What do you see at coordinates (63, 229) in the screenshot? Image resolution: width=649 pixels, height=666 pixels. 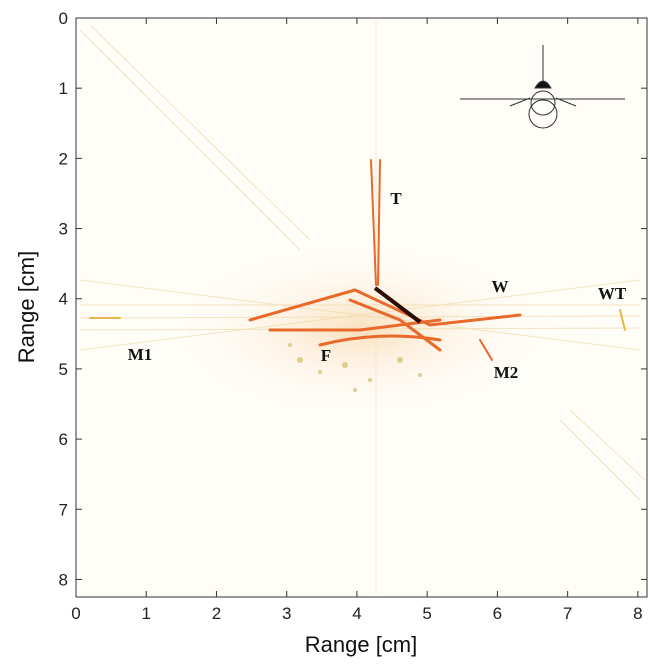 I see `y-tick-label: 3` at bounding box center [63, 229].